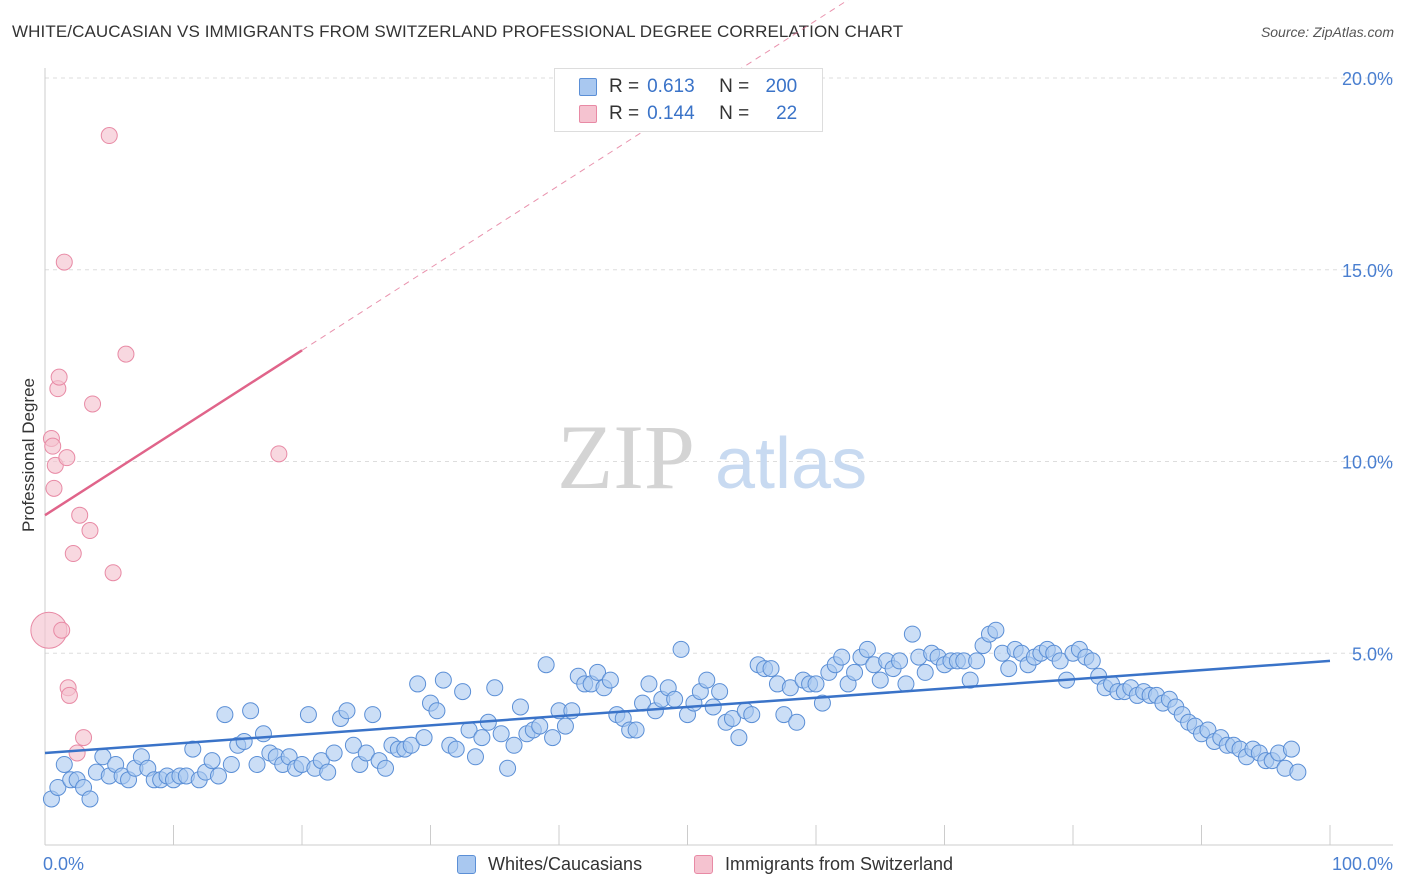 The image size is (1406, 892). I want to click on legend: R = 0.613 N = 200 R = 0.144 N = 22, so click(688, 100).